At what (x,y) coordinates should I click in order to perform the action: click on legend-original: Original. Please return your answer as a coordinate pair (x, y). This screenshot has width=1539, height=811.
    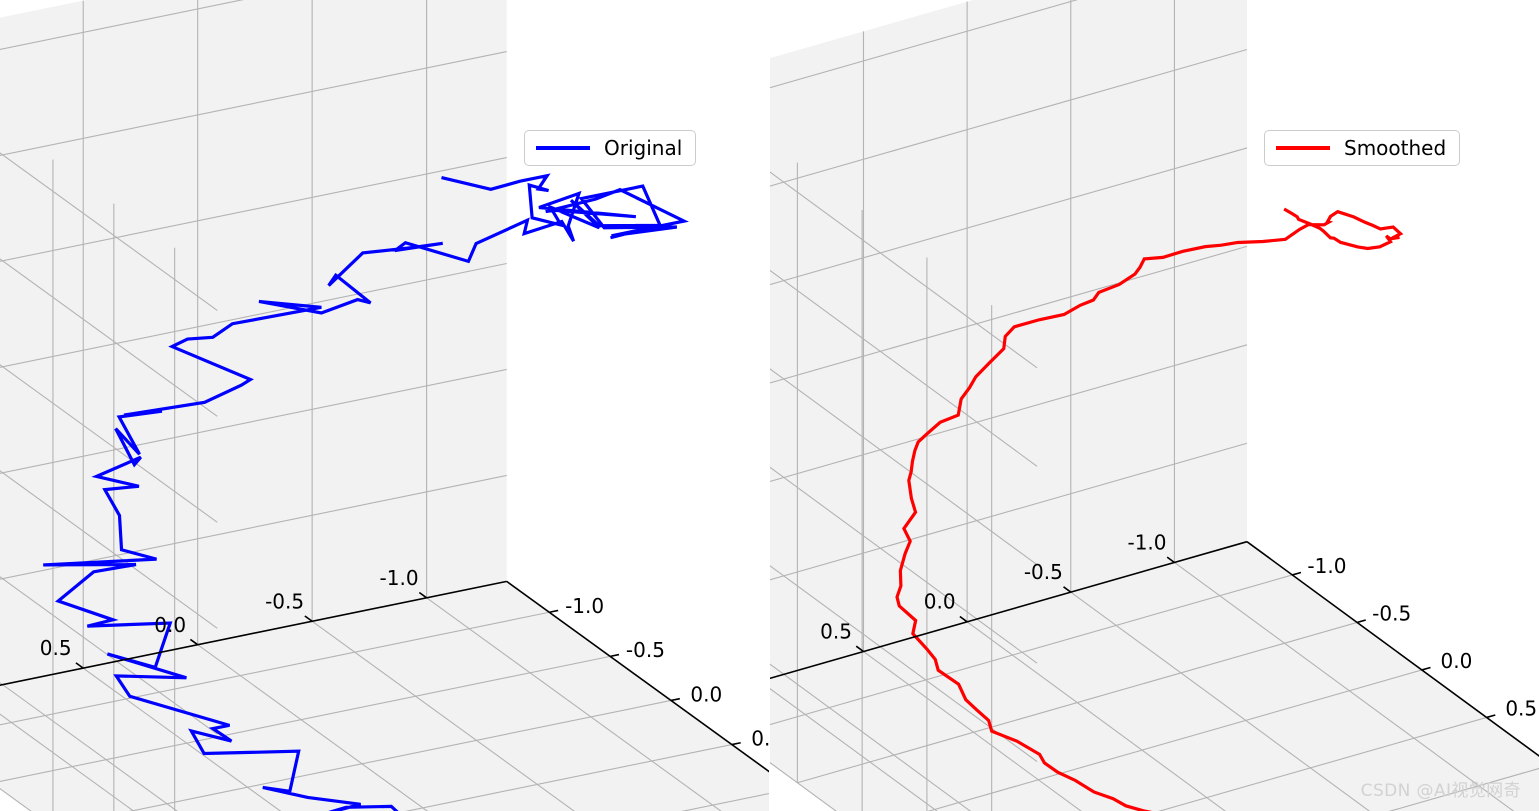
    Looking at the image, I should click on (610, 148).